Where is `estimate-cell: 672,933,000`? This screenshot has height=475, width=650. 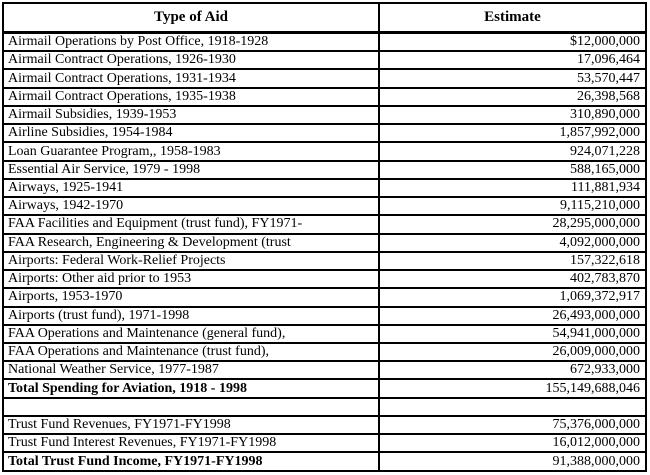
estimate-cell: 672,933,000 is located at coordinates (512, 370).